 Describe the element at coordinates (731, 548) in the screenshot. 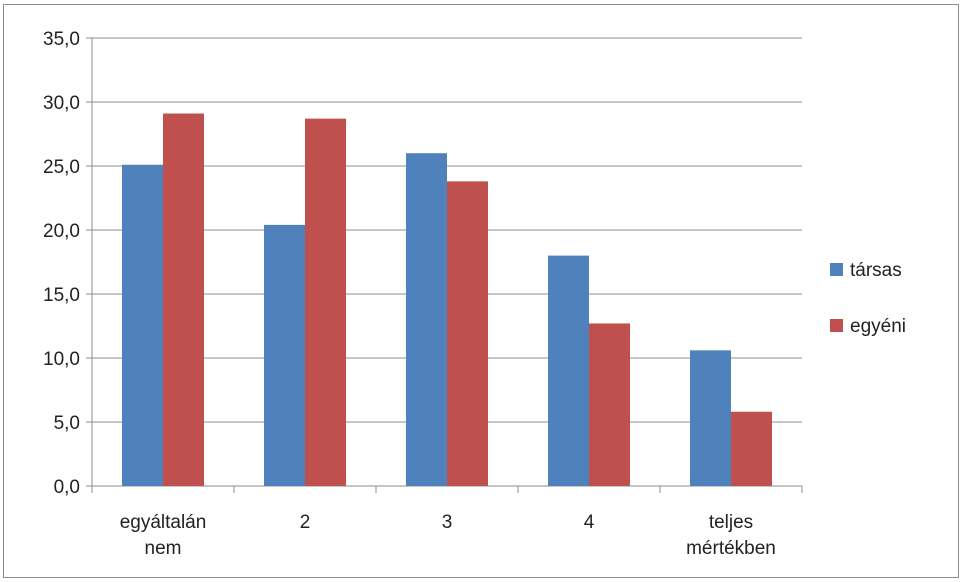

I see `x-category-label: mértékben` at that location.